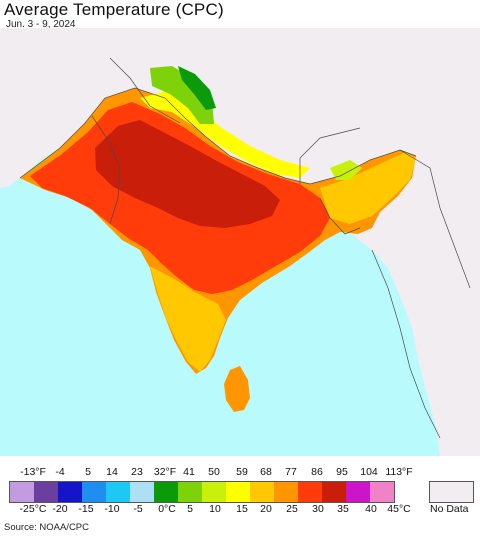 The width and height of the screenshot is (480, 536). I want to click on tick-f-13: 104, so click(369, 472).